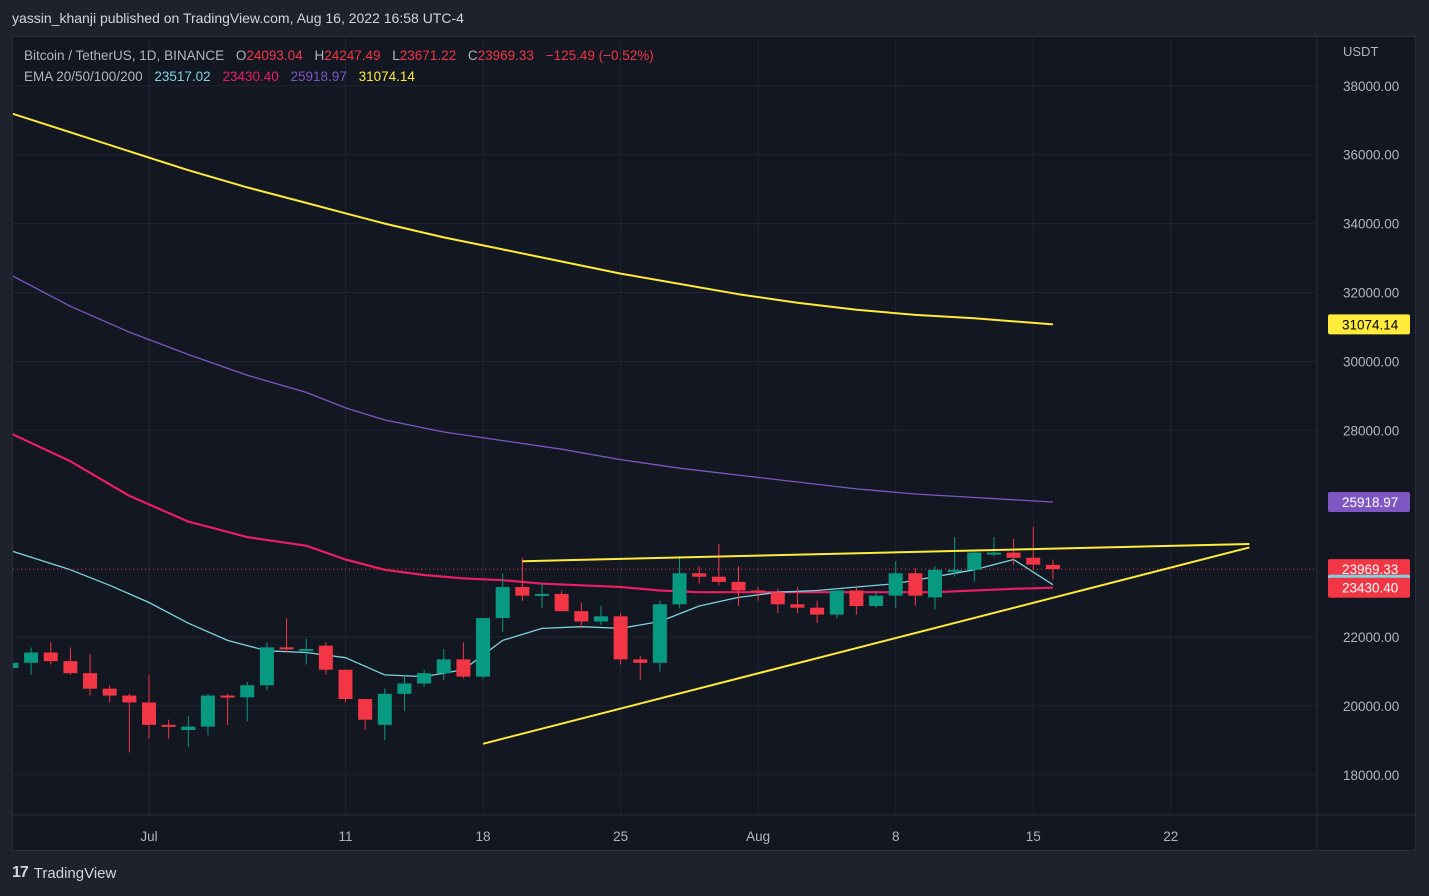 The width and height of the screenshot is (1429, 896). Describe the element at coordinates (352, 55) in the screenshot. I see `high-value: 24247.49` at that location.